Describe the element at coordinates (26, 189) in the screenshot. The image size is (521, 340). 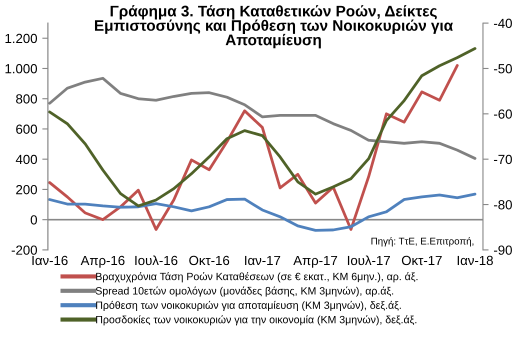
I see `y-tick-label: 200` at that location.